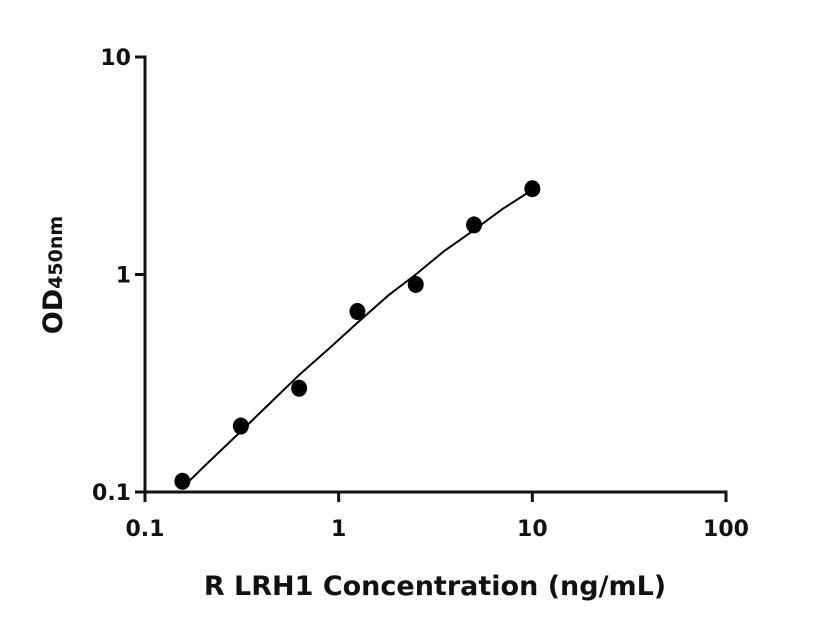  I want to click on x-tick-label: 1, so click(338, 529).